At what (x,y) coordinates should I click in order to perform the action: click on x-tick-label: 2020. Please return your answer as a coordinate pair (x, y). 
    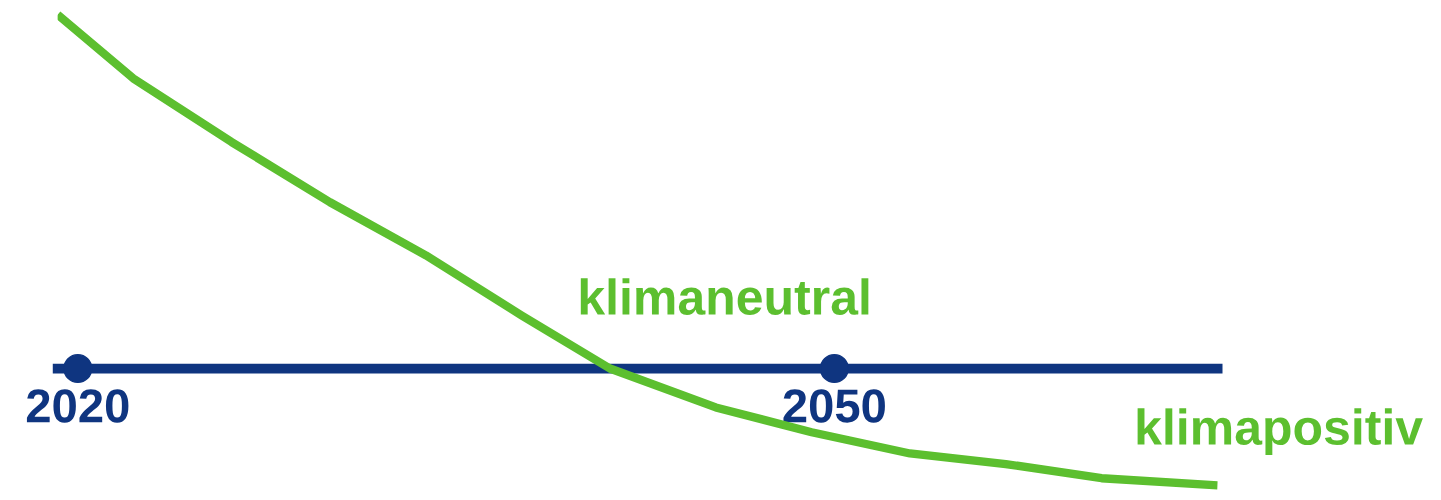
    Looking at the image, I should click on (77, 406).